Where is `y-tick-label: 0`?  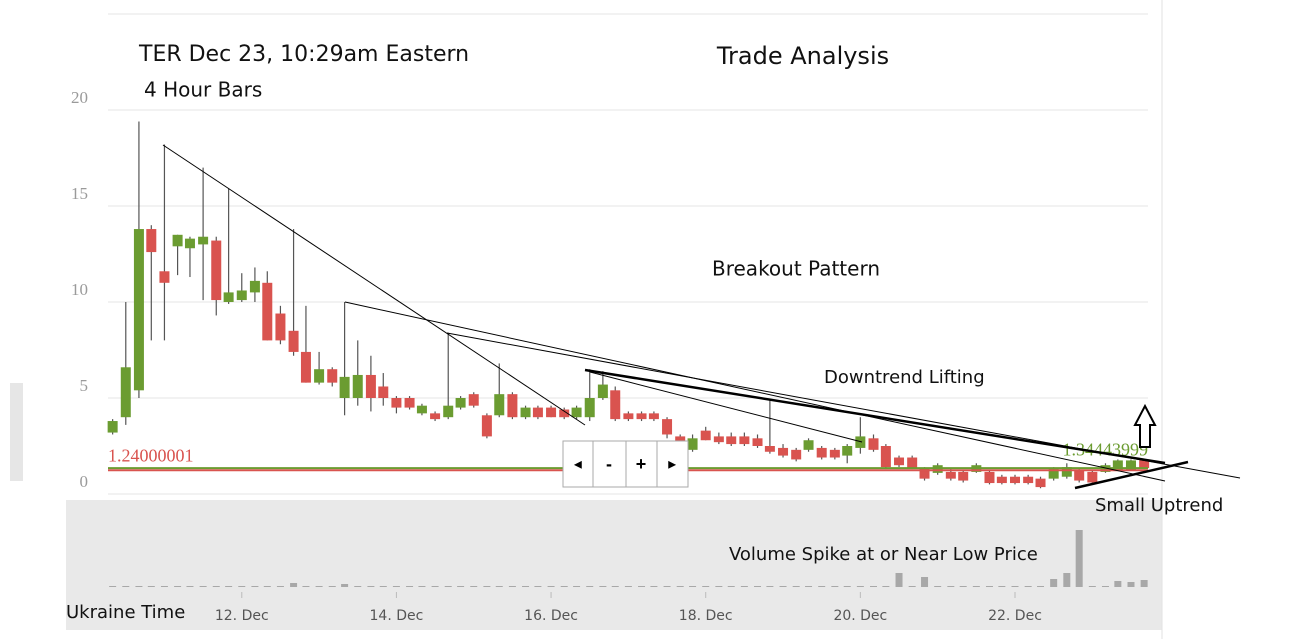
y-tick-label: 0 is located at coordinates (84, 481).